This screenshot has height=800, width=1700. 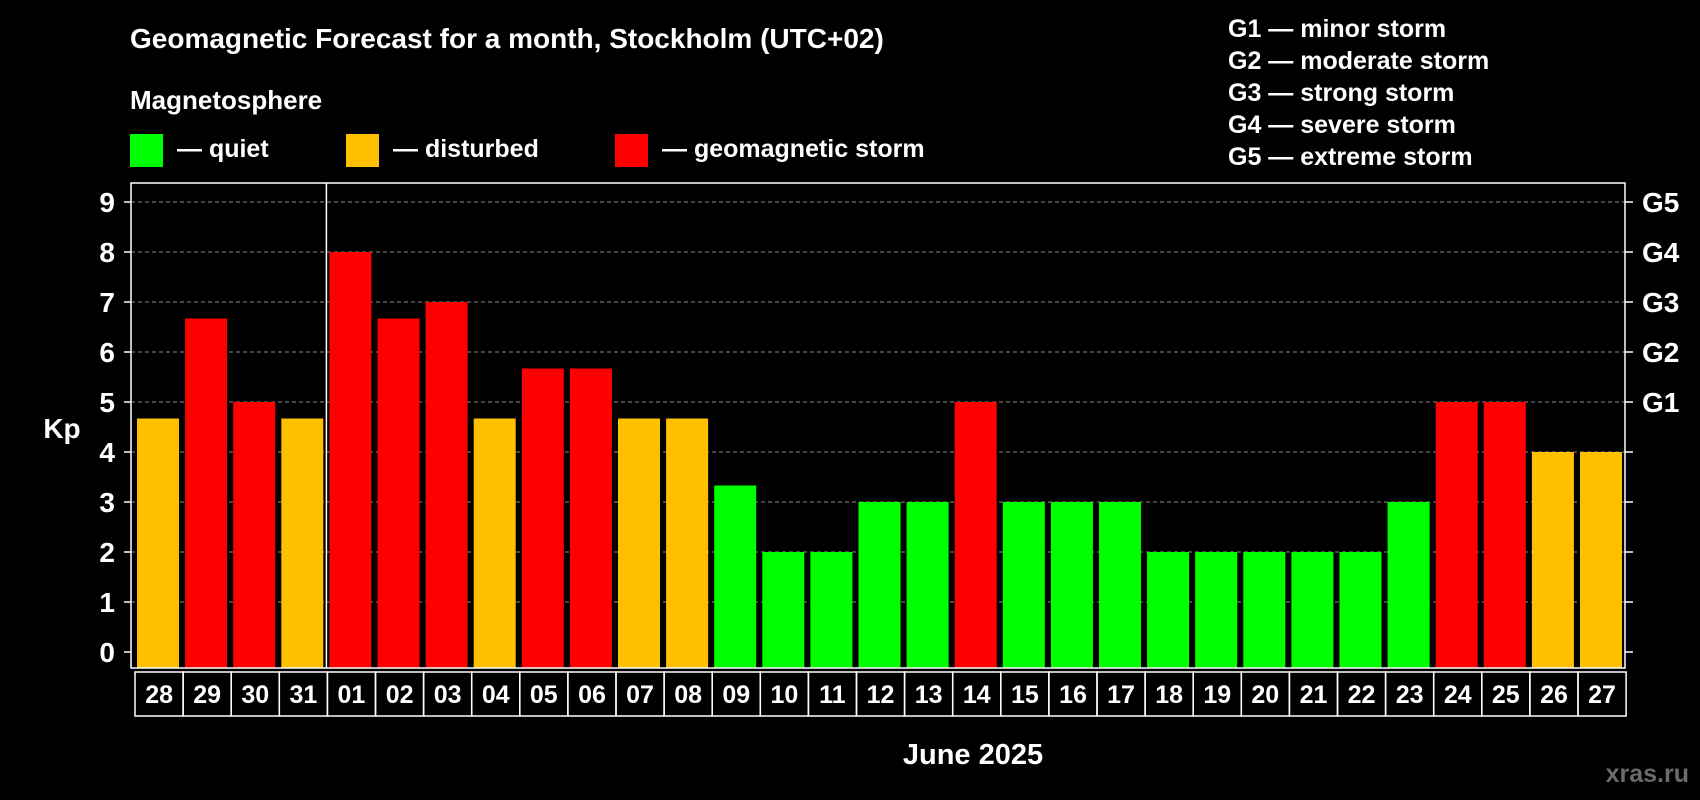 I want to click on x-tick-label: 28, so click(x=159, y=695).